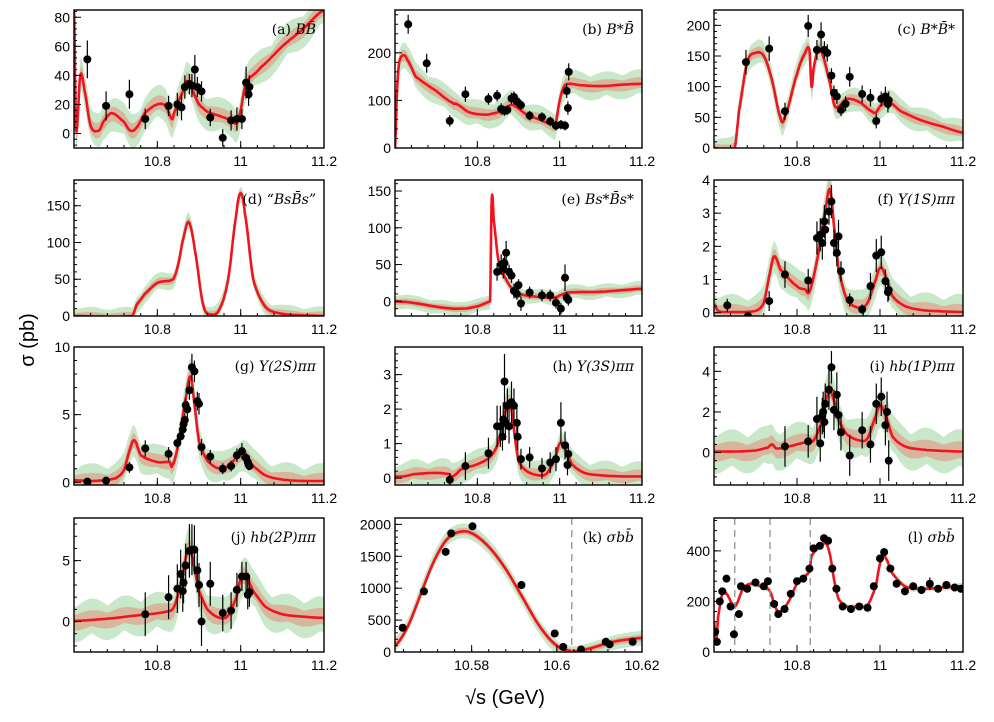 The image size is (994, 722). What do you see at coordinates (199, 79) in the screenshot?
I see `uncertainty-band-outer` at bounding box center [199, 79].